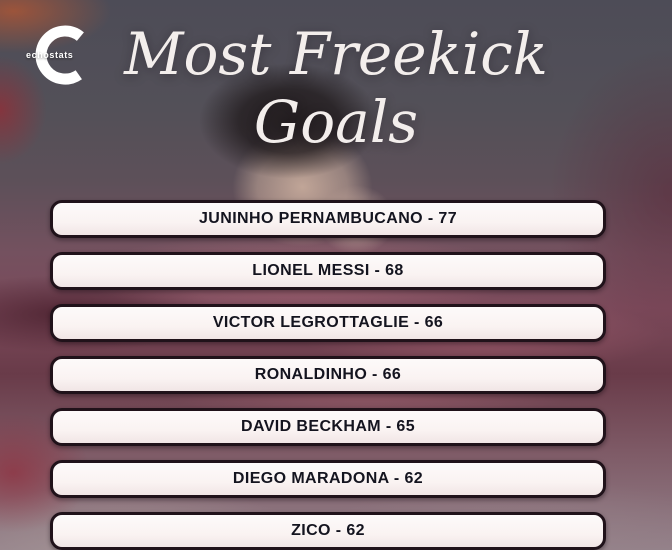 Image resolution: width=672 pixels, height=550 pixels. I want to click on list-item-label: DAVID BECKHAM - 65, so click(328, 426).